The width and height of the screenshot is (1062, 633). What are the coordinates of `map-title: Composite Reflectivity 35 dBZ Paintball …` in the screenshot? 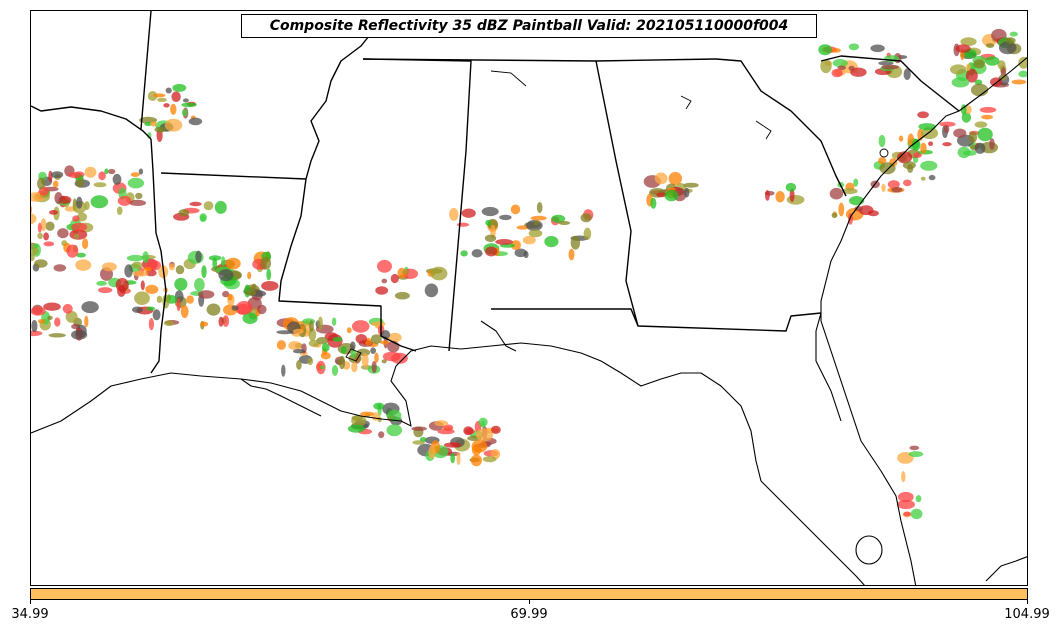 It's located at (529, 26).